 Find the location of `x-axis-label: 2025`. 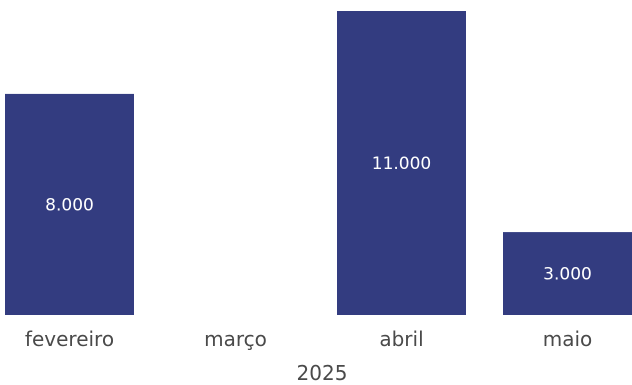

x-axis-label: 2025 is located at coordinates (322, 373).